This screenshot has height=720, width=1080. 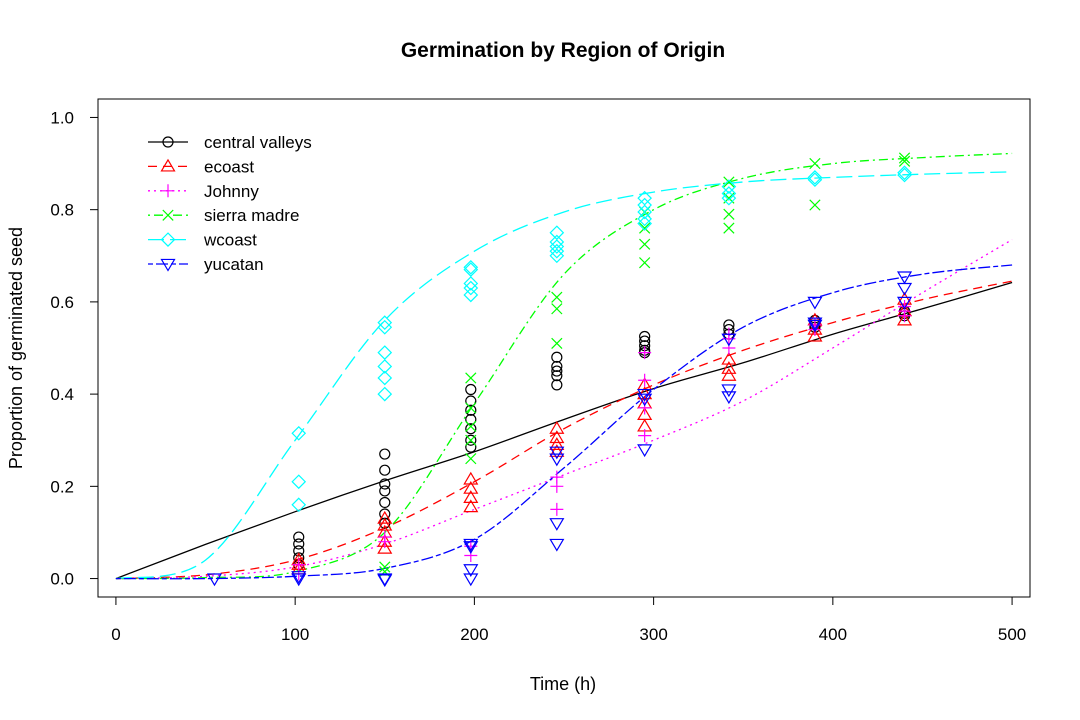 I want to click on x-tick-label: 100, so click(x=295, y=634).